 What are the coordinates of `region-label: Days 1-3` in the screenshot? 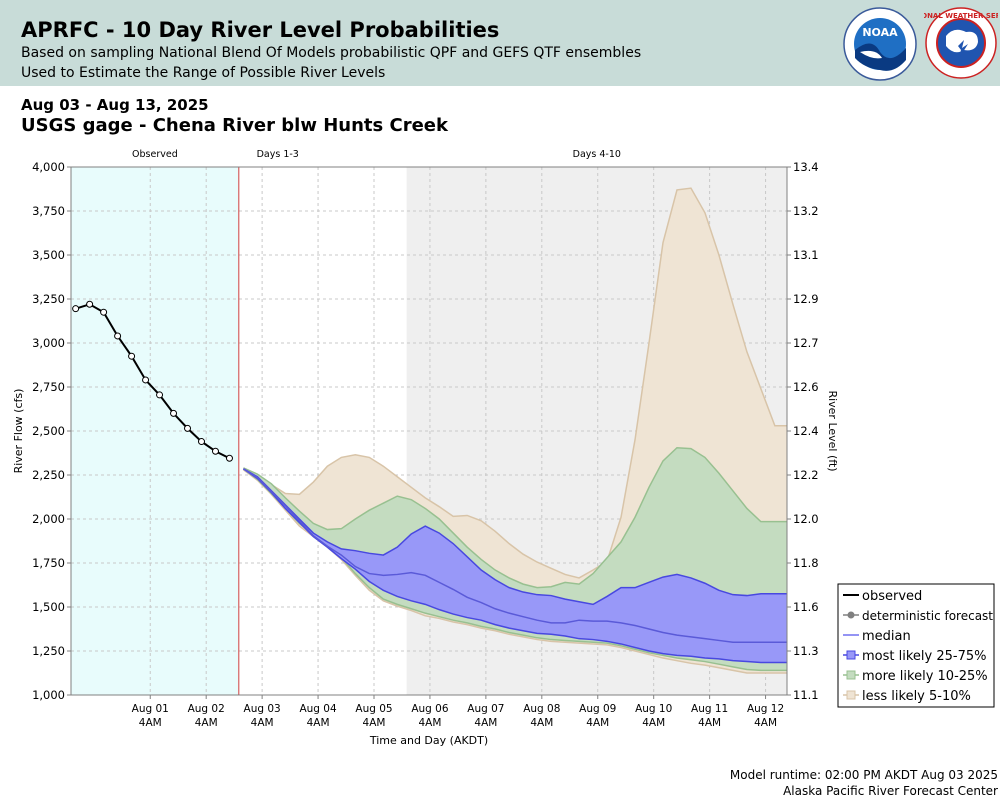 It's located at (278, 154).